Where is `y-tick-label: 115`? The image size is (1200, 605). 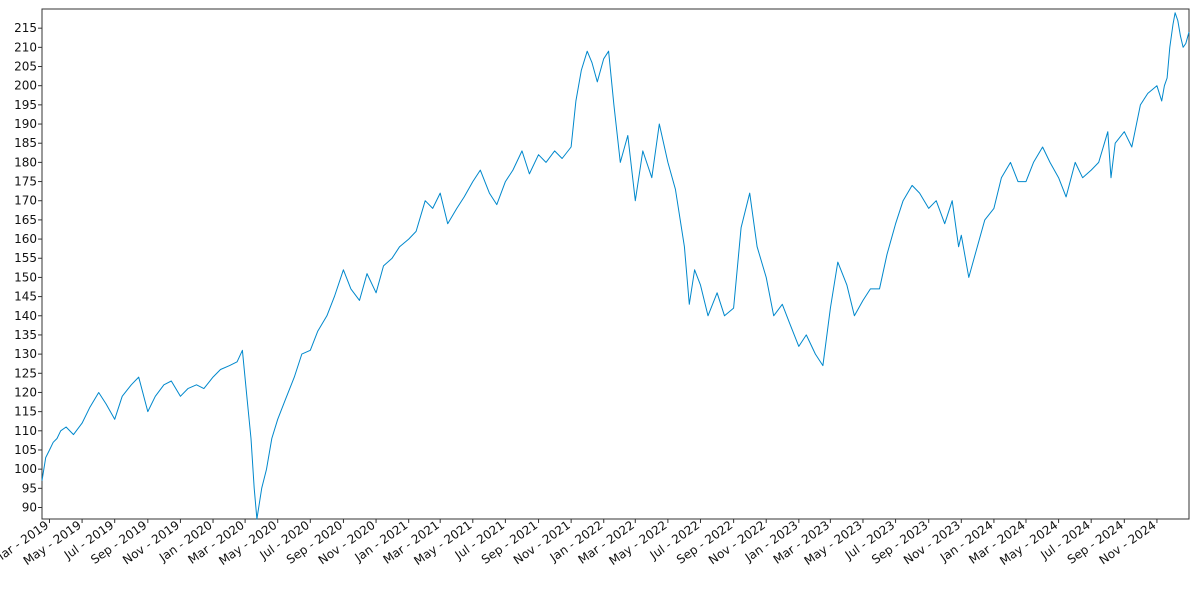 y-tick-label: 115 is located at coordinates (25, 412).